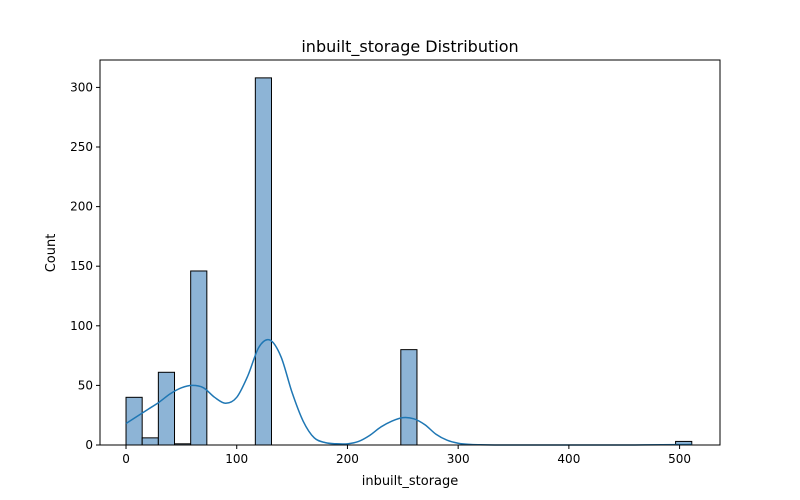 This screenshot has width=800, height=500. Describe the element at coordinates (81, 207) in the screenshot. I see `y-tick-label: 200` at that location.